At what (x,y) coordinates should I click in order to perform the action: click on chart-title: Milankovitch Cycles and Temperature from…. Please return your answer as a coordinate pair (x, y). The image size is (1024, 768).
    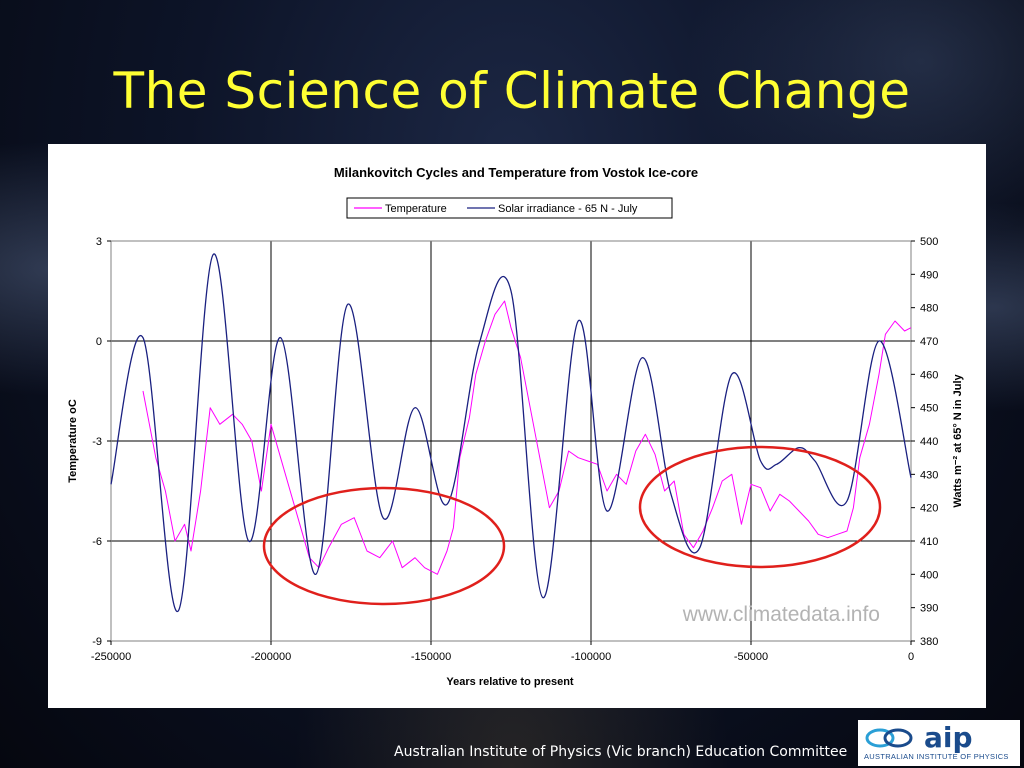
    Looking at the image, I should click on (516, 172).